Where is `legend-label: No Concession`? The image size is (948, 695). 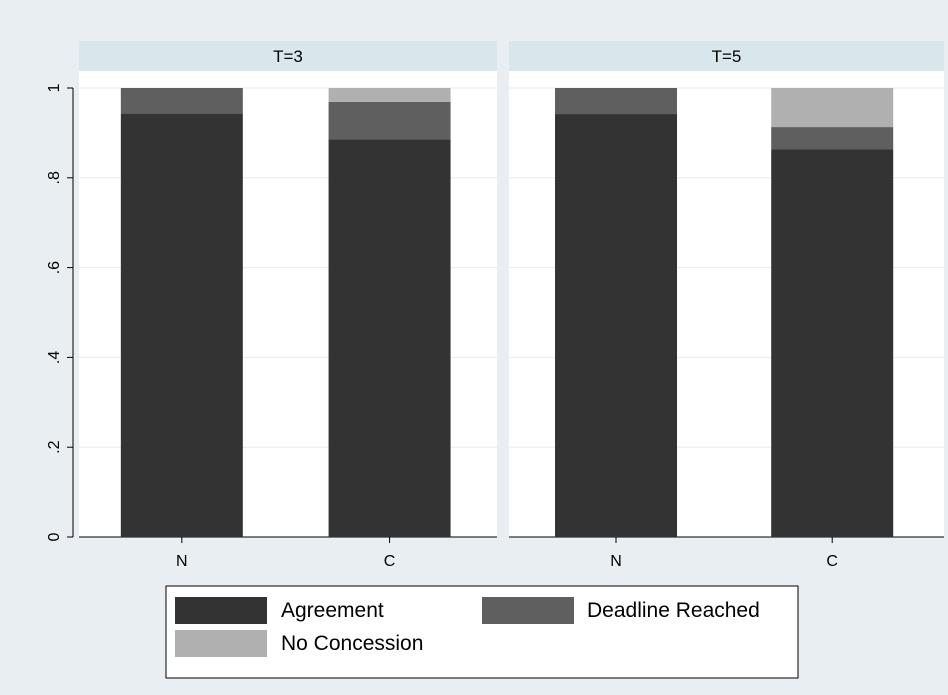
legend-label: No Concession is located at coordinates (352, 643).